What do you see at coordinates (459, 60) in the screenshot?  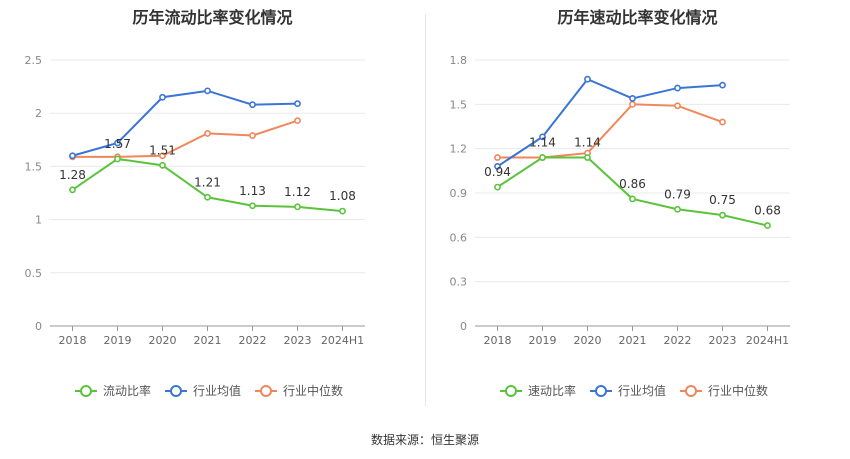 I see `y-tick-label: 1.8` at bounding box center [459, 60].